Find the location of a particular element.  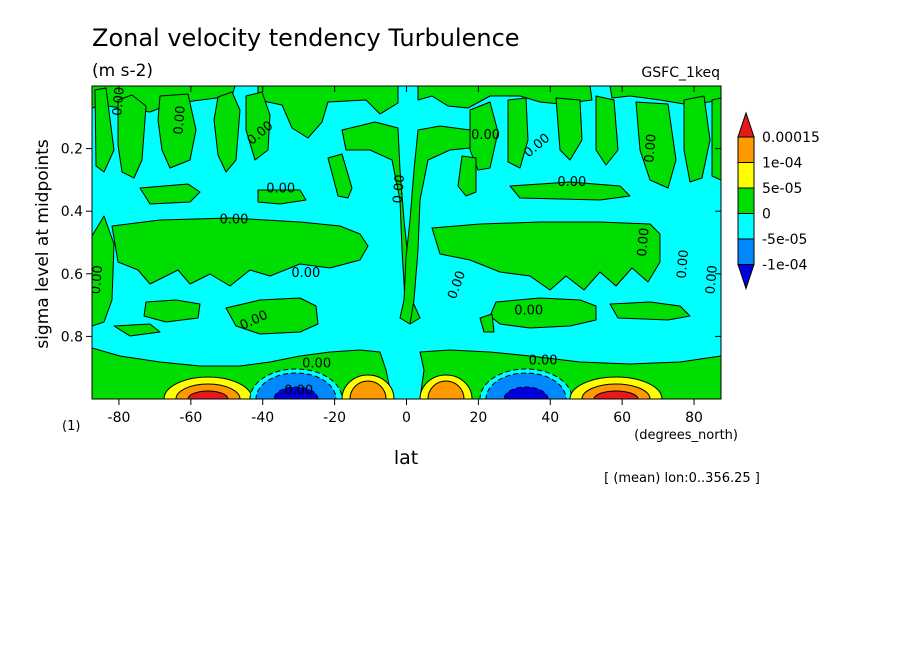

x-tick-label: -80 is located at coordinates (119, 418).